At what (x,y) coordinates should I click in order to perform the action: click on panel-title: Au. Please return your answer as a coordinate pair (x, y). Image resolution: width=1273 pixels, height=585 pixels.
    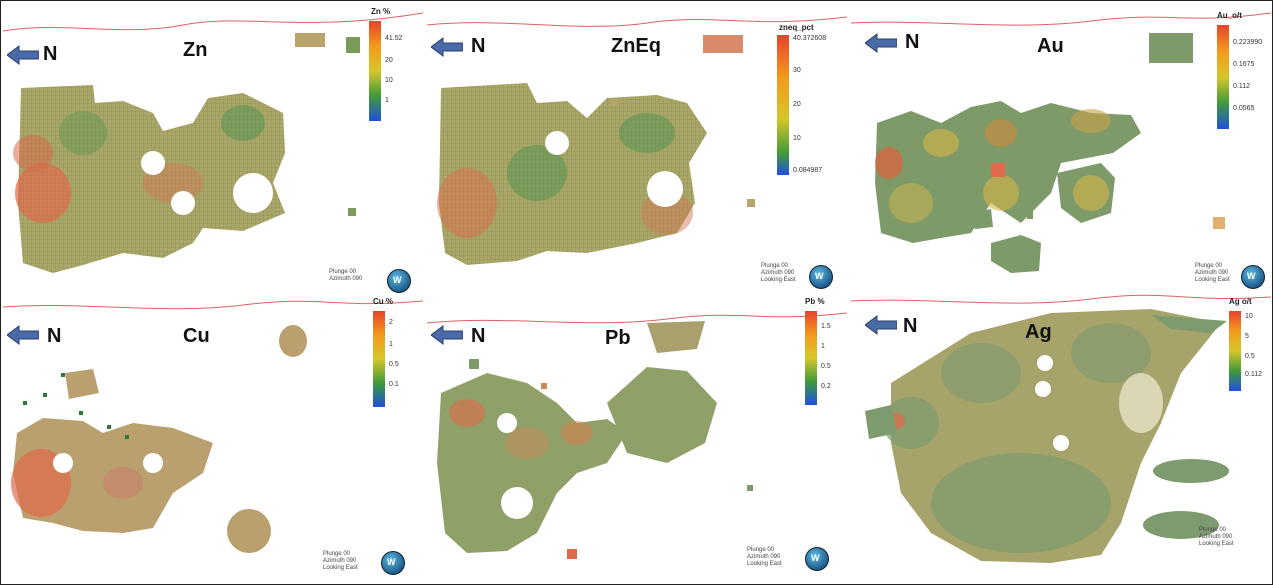
    Looking at the image, I should click on (1050, 46).